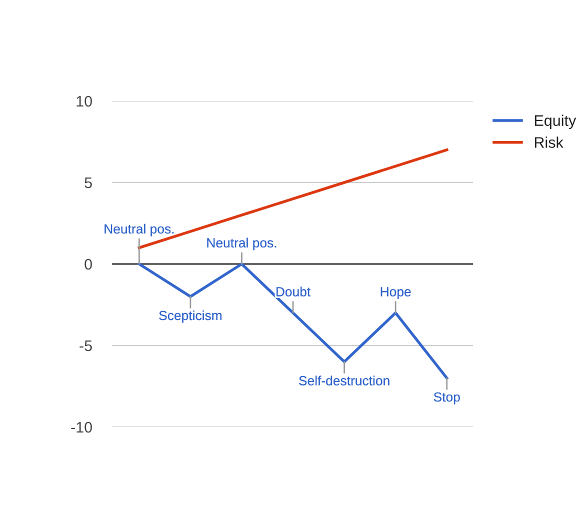 This screenshot has height=529, width=586. What do you see at coordinates (86, 346) in the screenshot?
I see `y-tick-label: -5` at bounding box center [86, 346].